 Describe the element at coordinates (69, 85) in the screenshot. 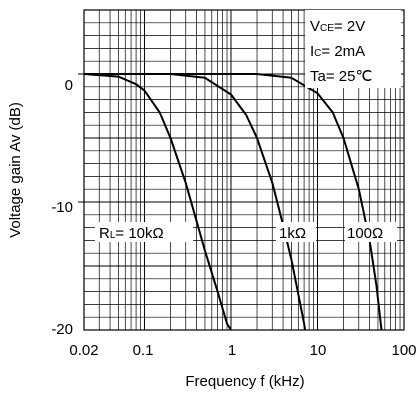

I see `y-tick-0: 0` at that location.